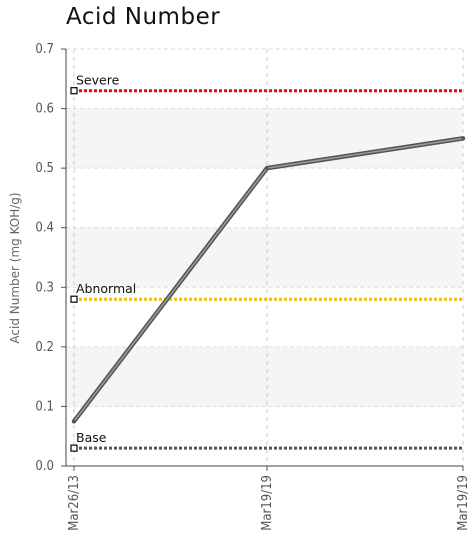 The height and width of the screenshot is (547, 474). Describe the element at coordinates (44, 228) in the screenshot. I see `y-tick-label: 0.4` at that location.